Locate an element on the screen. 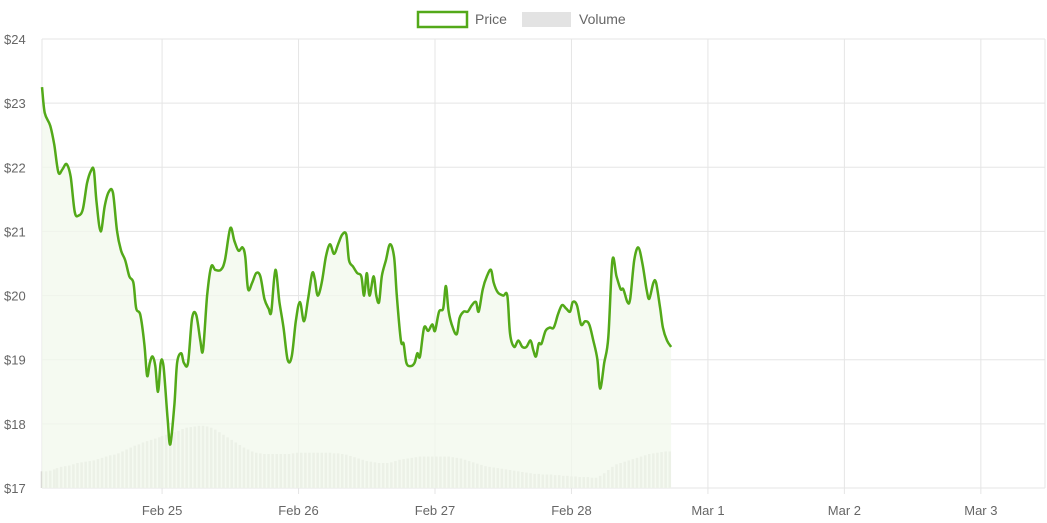 The image size is (1047, 523). legend-swatch-price is located at coordinates (442, 19).